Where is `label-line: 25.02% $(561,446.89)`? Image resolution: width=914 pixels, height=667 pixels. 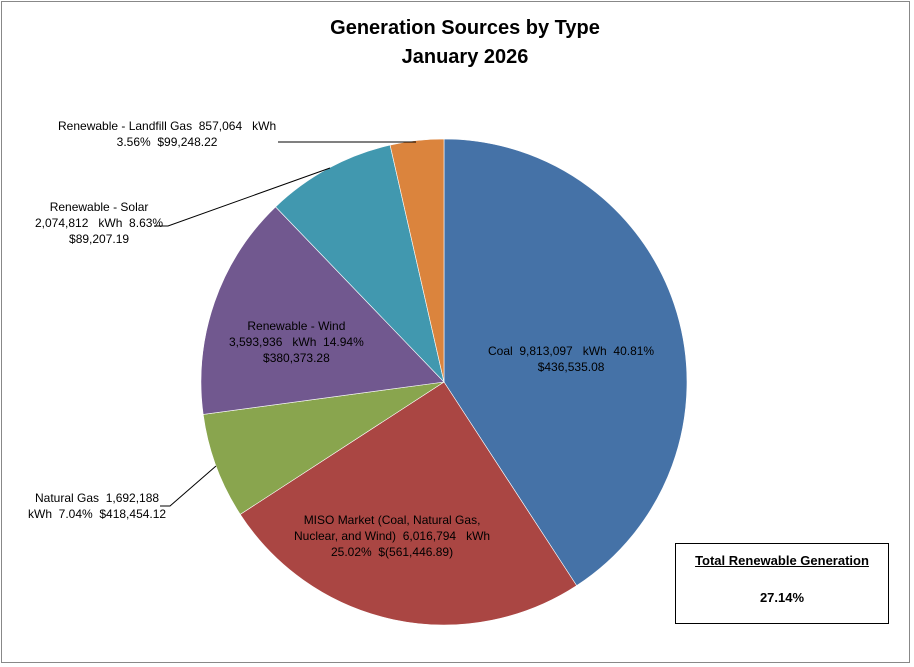
label-line: 25.02% $(561,446.89) is located at coordinates (392, 552).